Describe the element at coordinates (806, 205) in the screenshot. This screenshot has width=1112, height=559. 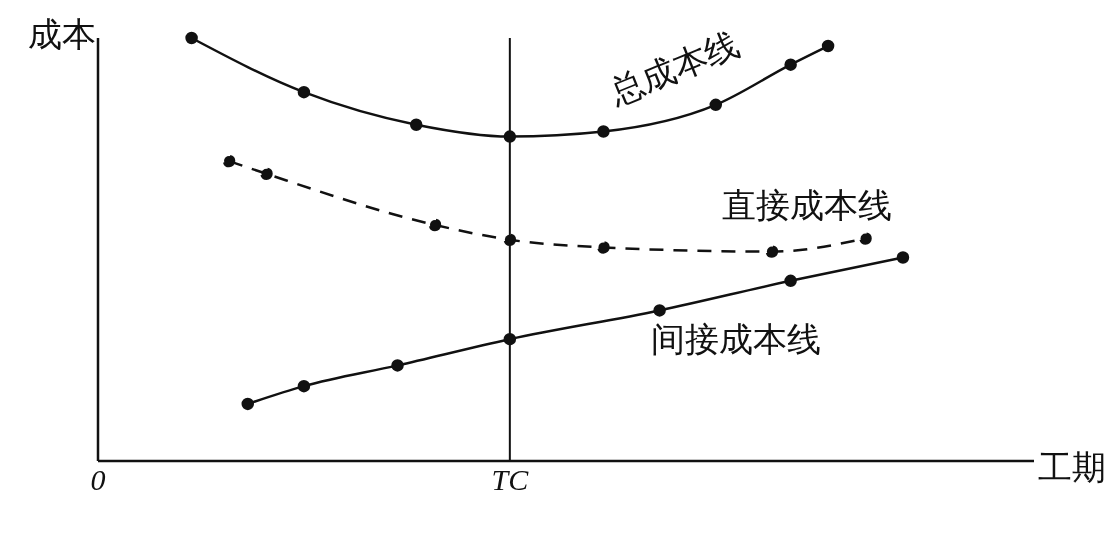
I see `series-label: 直接成本线` at that location.